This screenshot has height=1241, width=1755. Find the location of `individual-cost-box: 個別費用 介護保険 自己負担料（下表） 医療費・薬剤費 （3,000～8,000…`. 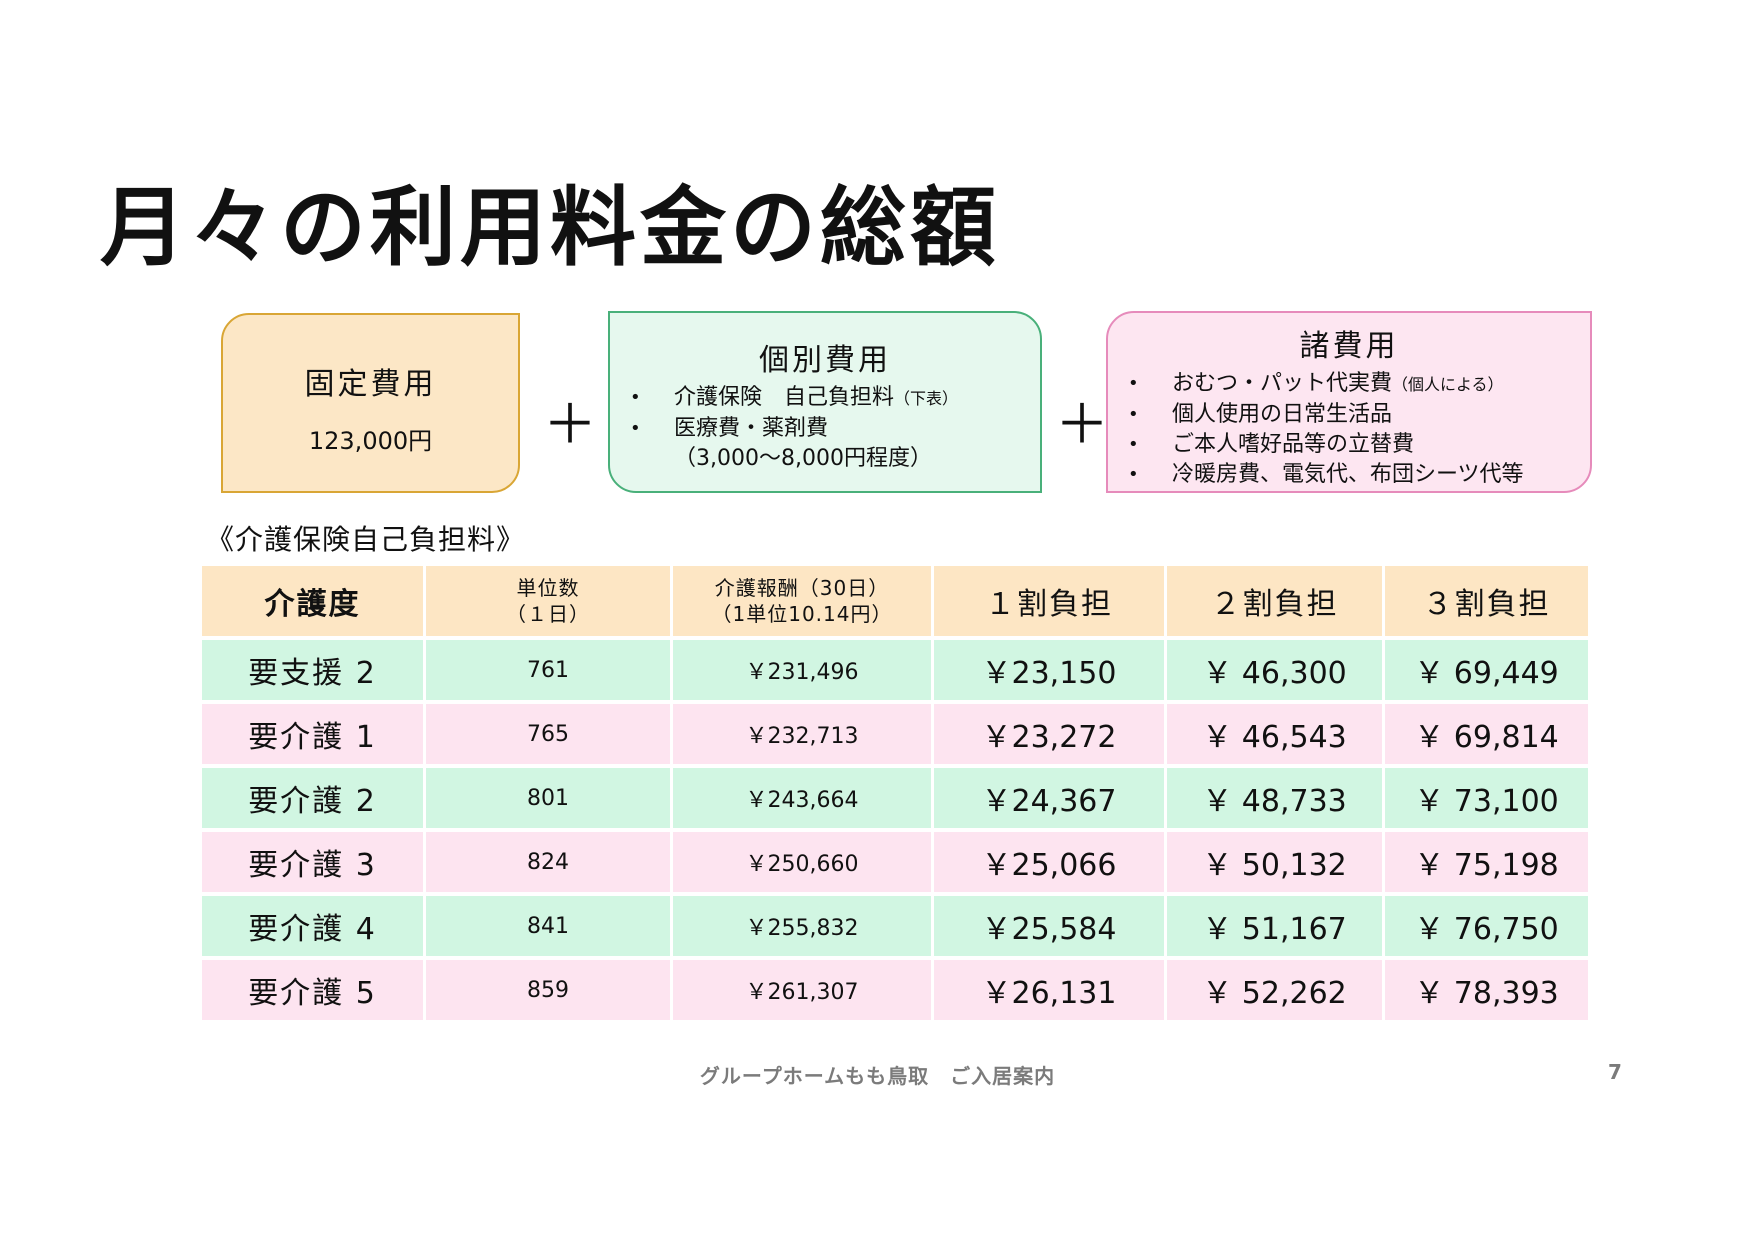

individual-cost-box: 個別費用 介護保険 自己負担料（下表） 医療費・薬剤費 （3,000～8,000… is located at coordinates (825, 402).